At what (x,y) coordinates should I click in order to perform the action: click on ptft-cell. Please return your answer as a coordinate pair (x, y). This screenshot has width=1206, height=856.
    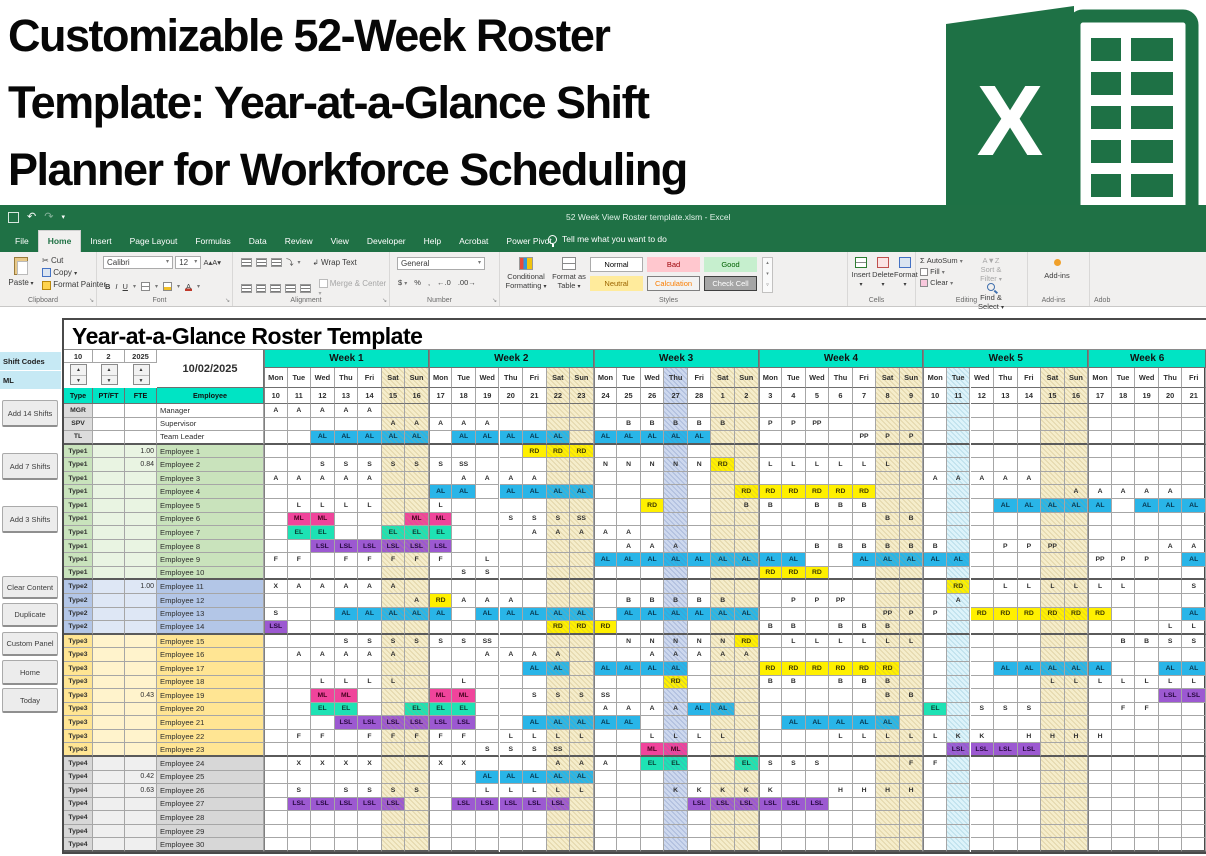
    Looking at the image, I should click on (109, 506).